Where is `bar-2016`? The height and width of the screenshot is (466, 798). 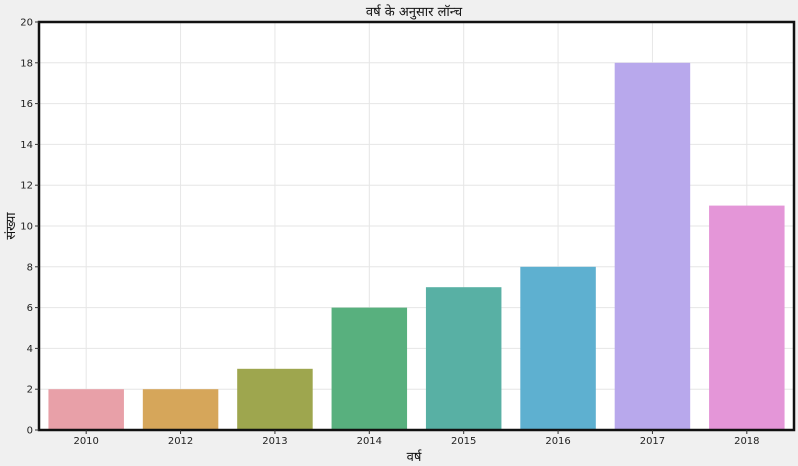
bar-2016 is located at coordinates (558, 348).